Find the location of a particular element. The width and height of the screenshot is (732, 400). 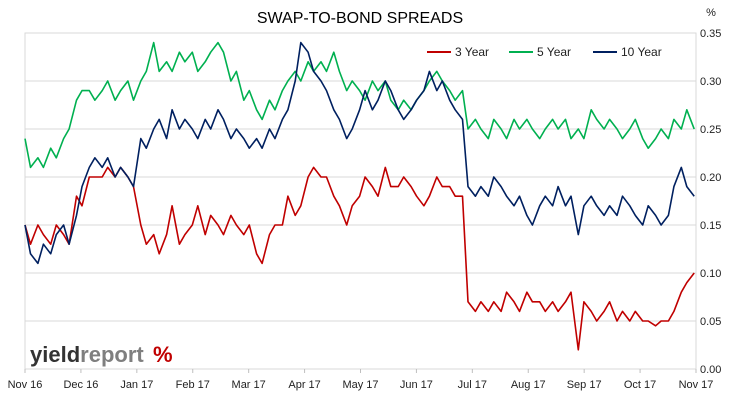

y-tick-label: 0.20 is located at coordinates (710, 178).